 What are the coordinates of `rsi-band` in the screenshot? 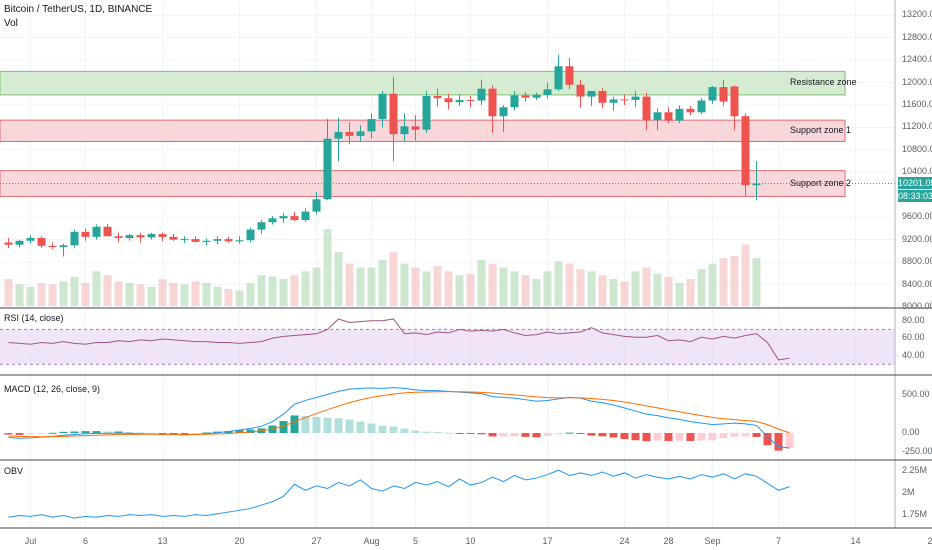 It's located at (447, 347).